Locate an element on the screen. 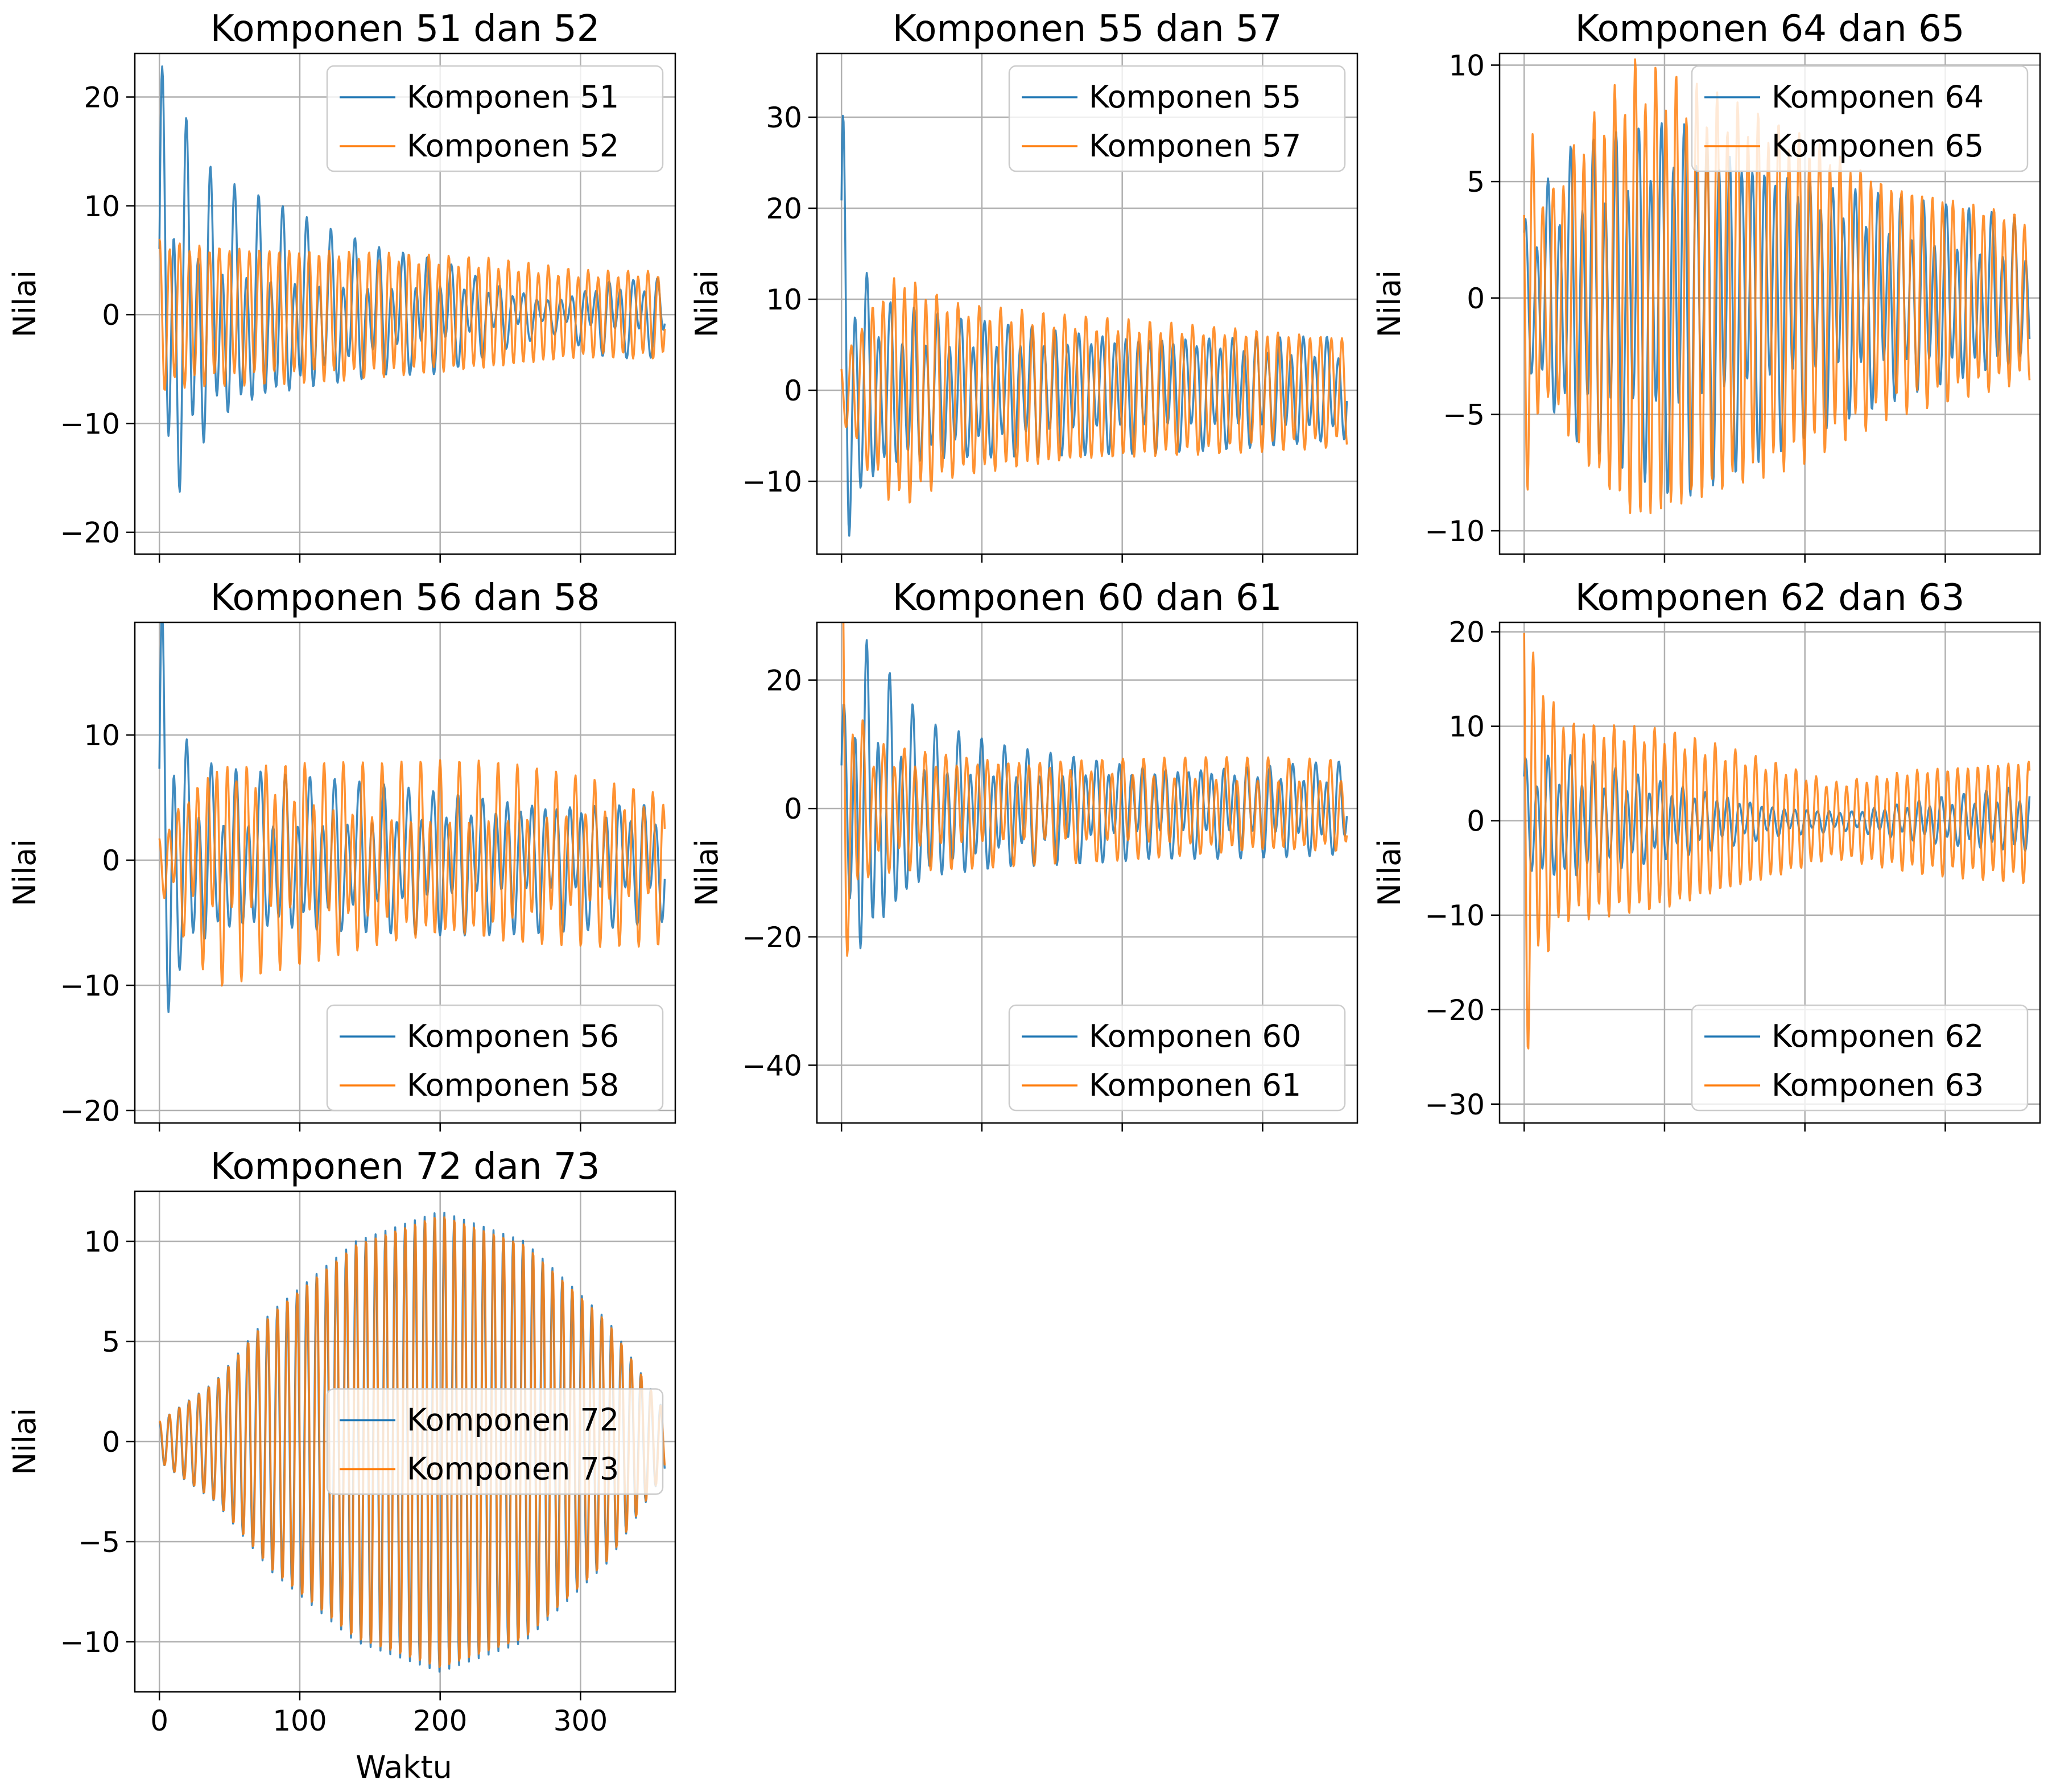 This screenshot has height=1792, width=2048. legend: Komponen 56 Komponen 58 is located at coordinates (495, 1058).